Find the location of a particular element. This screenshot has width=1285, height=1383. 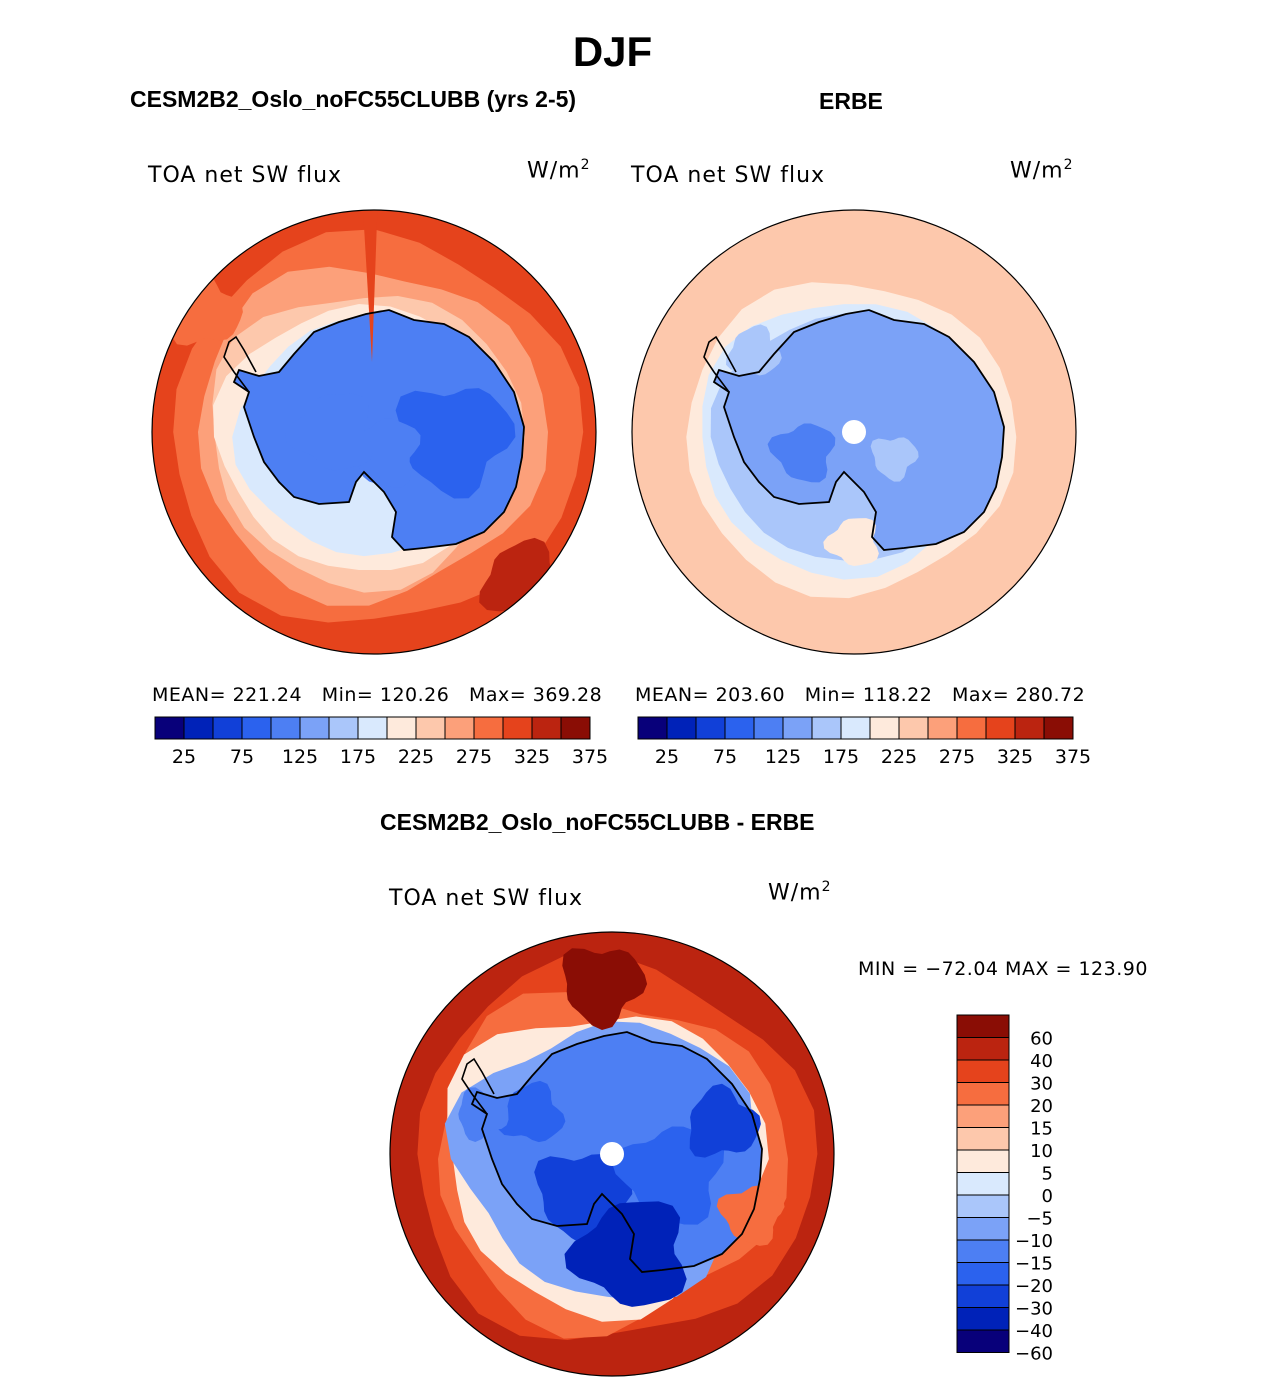

model-map is located at coordinates (374, 432).